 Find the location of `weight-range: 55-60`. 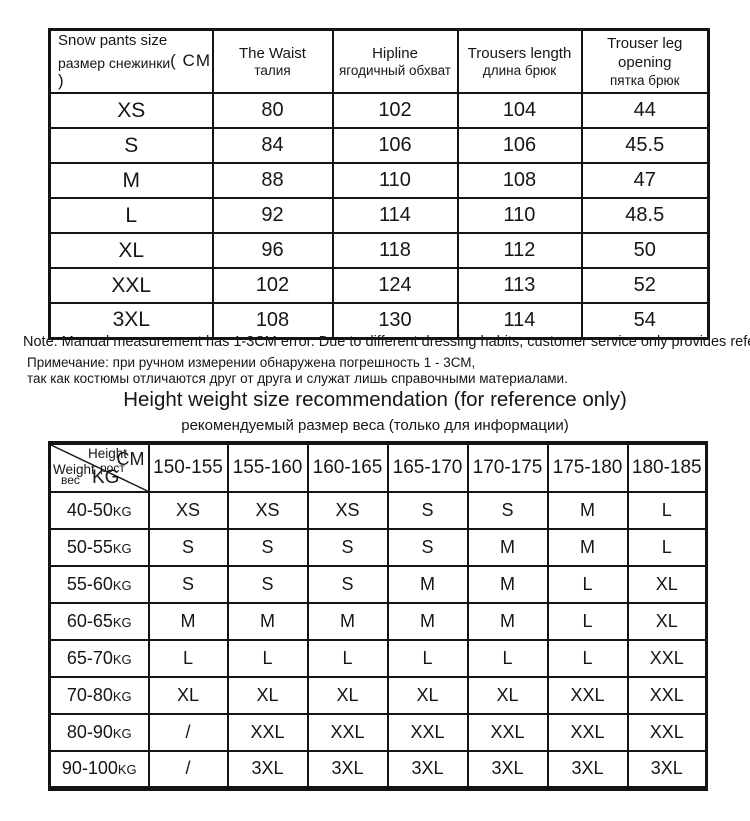

weight-range: 55-60 is located at coordinates (89, 584).